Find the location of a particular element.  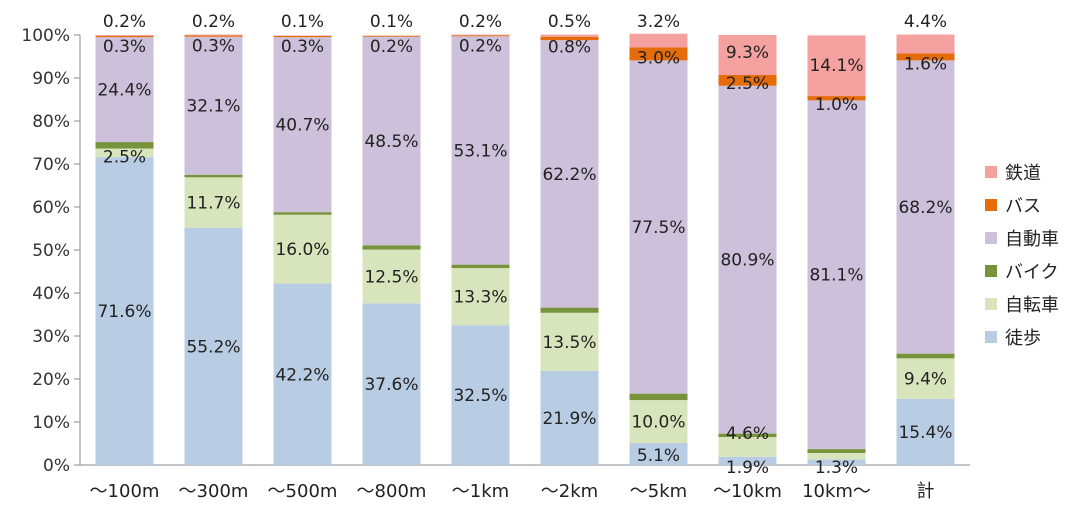

data-label: 62.2% is located at coordinates (569, 175).